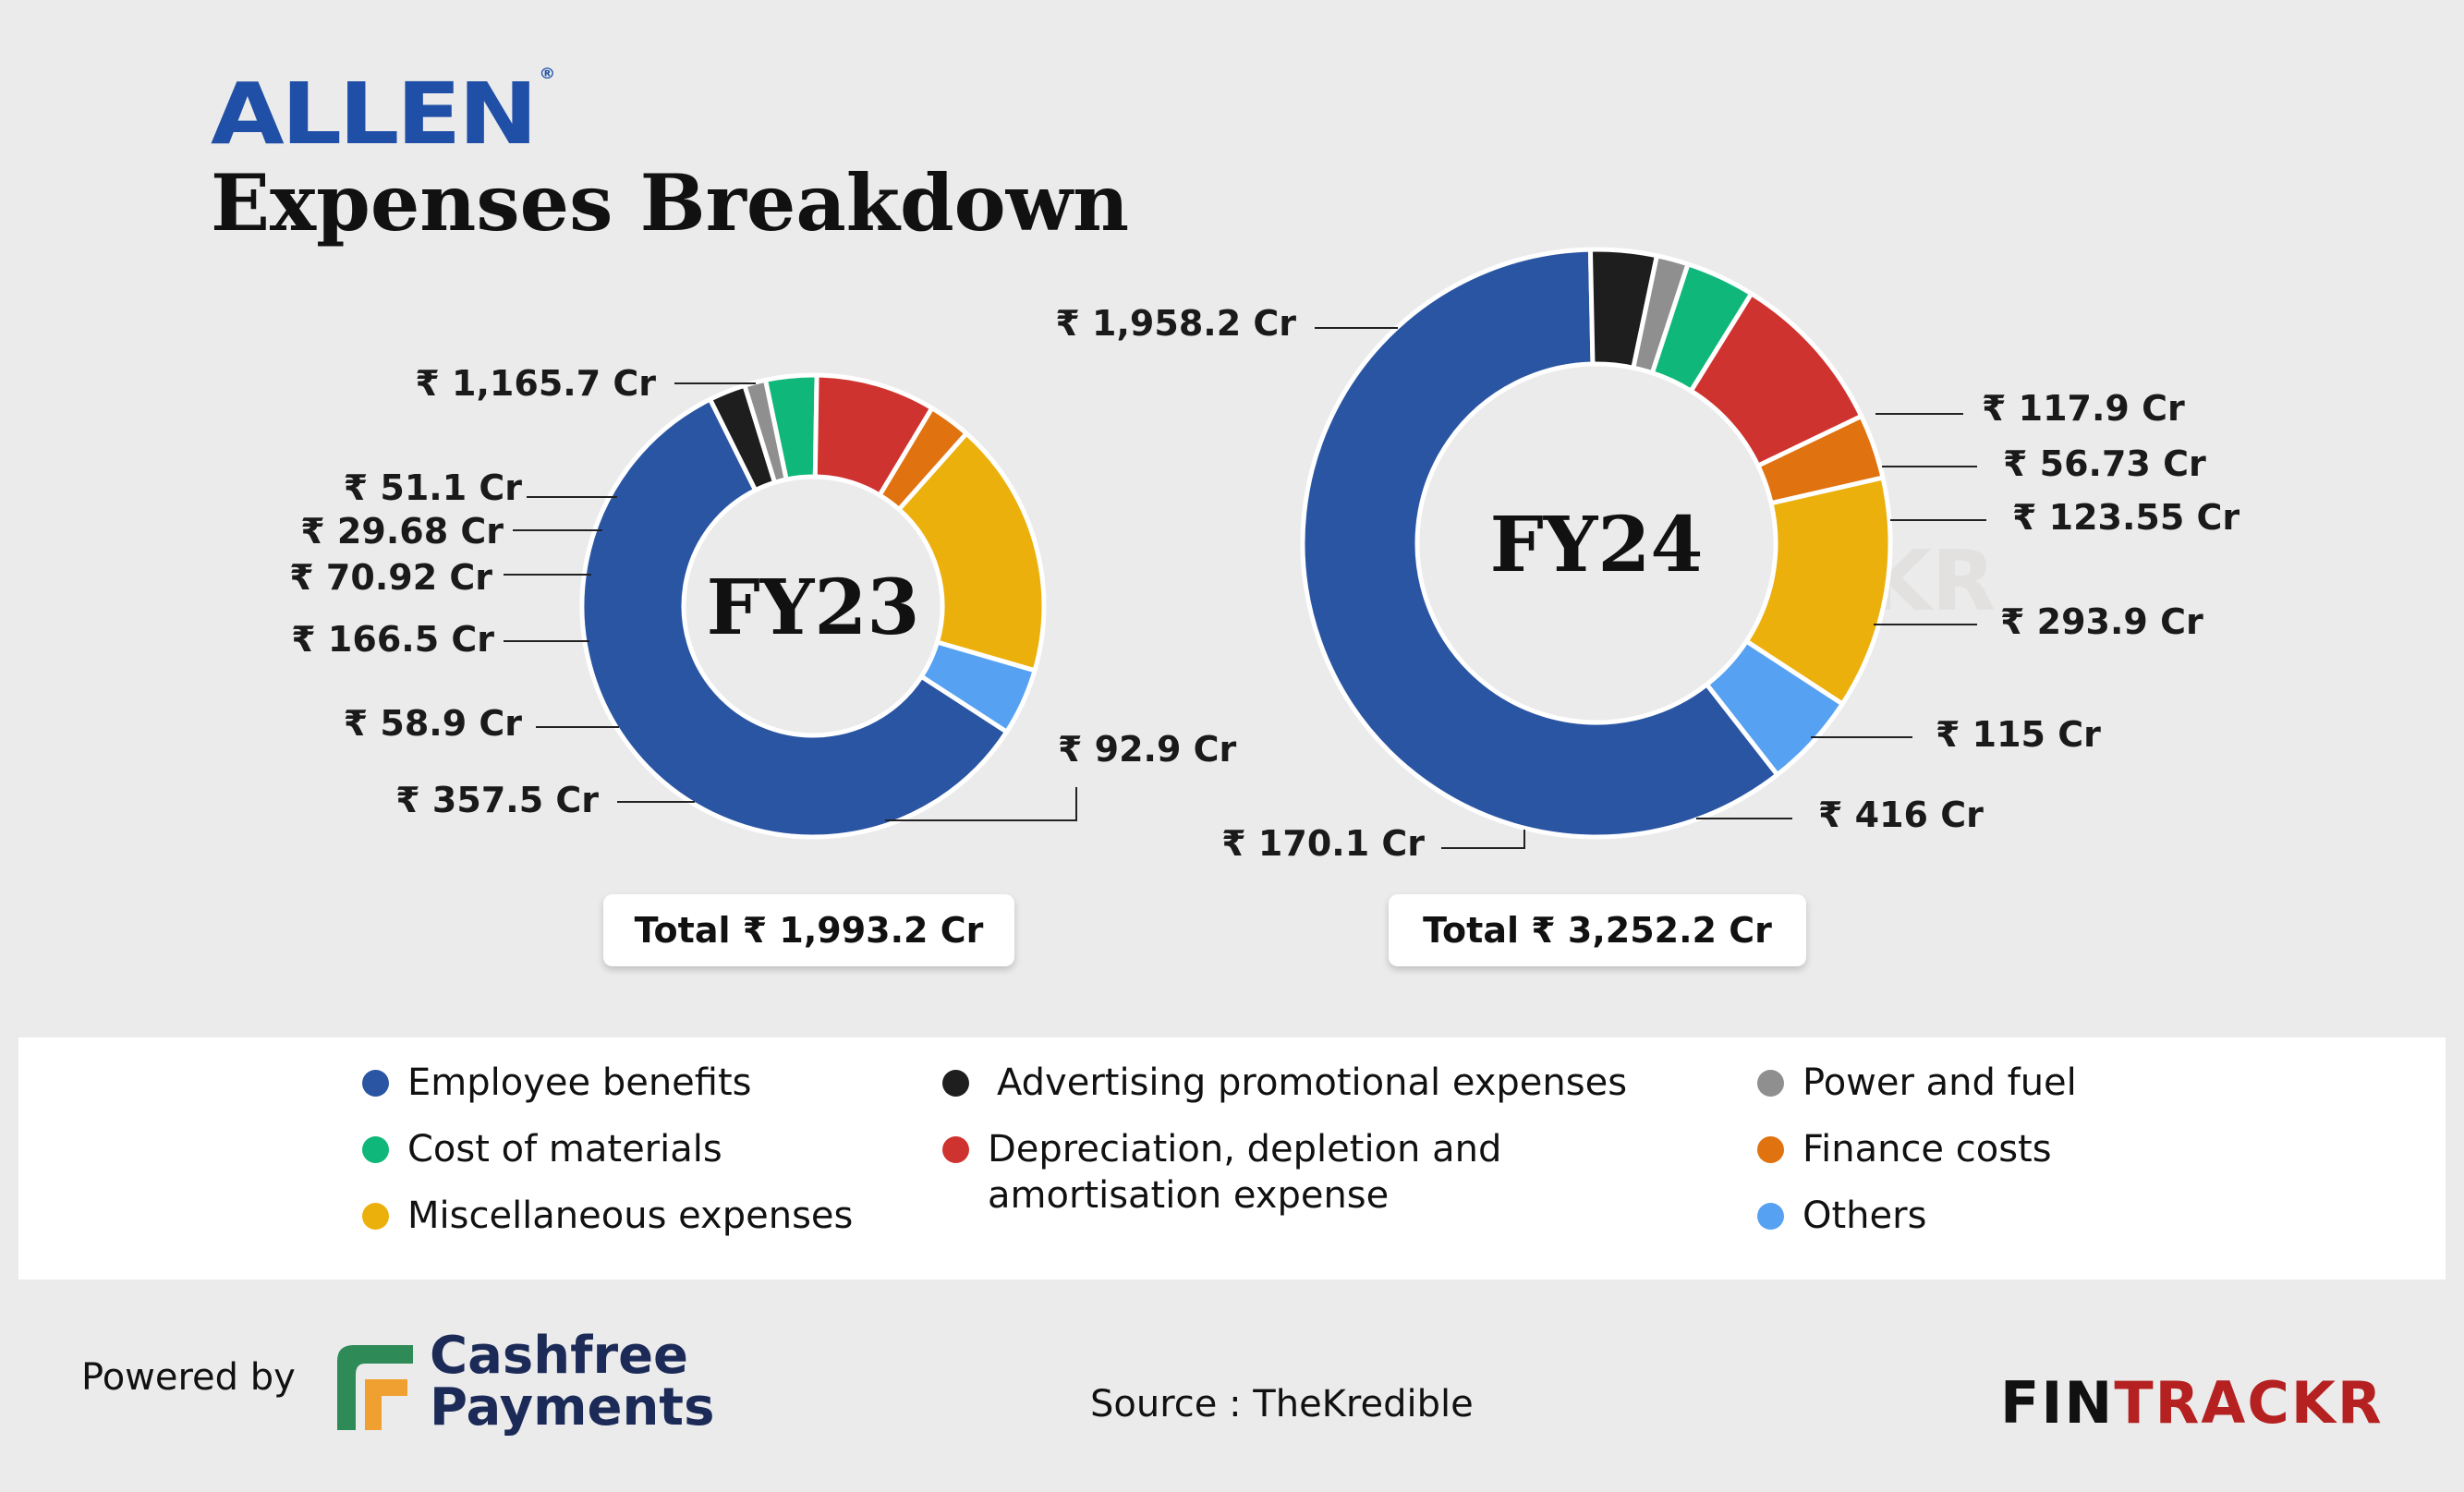  I want to click on fintrackr-logo: FINTRACKR, so click(2192, 1403).